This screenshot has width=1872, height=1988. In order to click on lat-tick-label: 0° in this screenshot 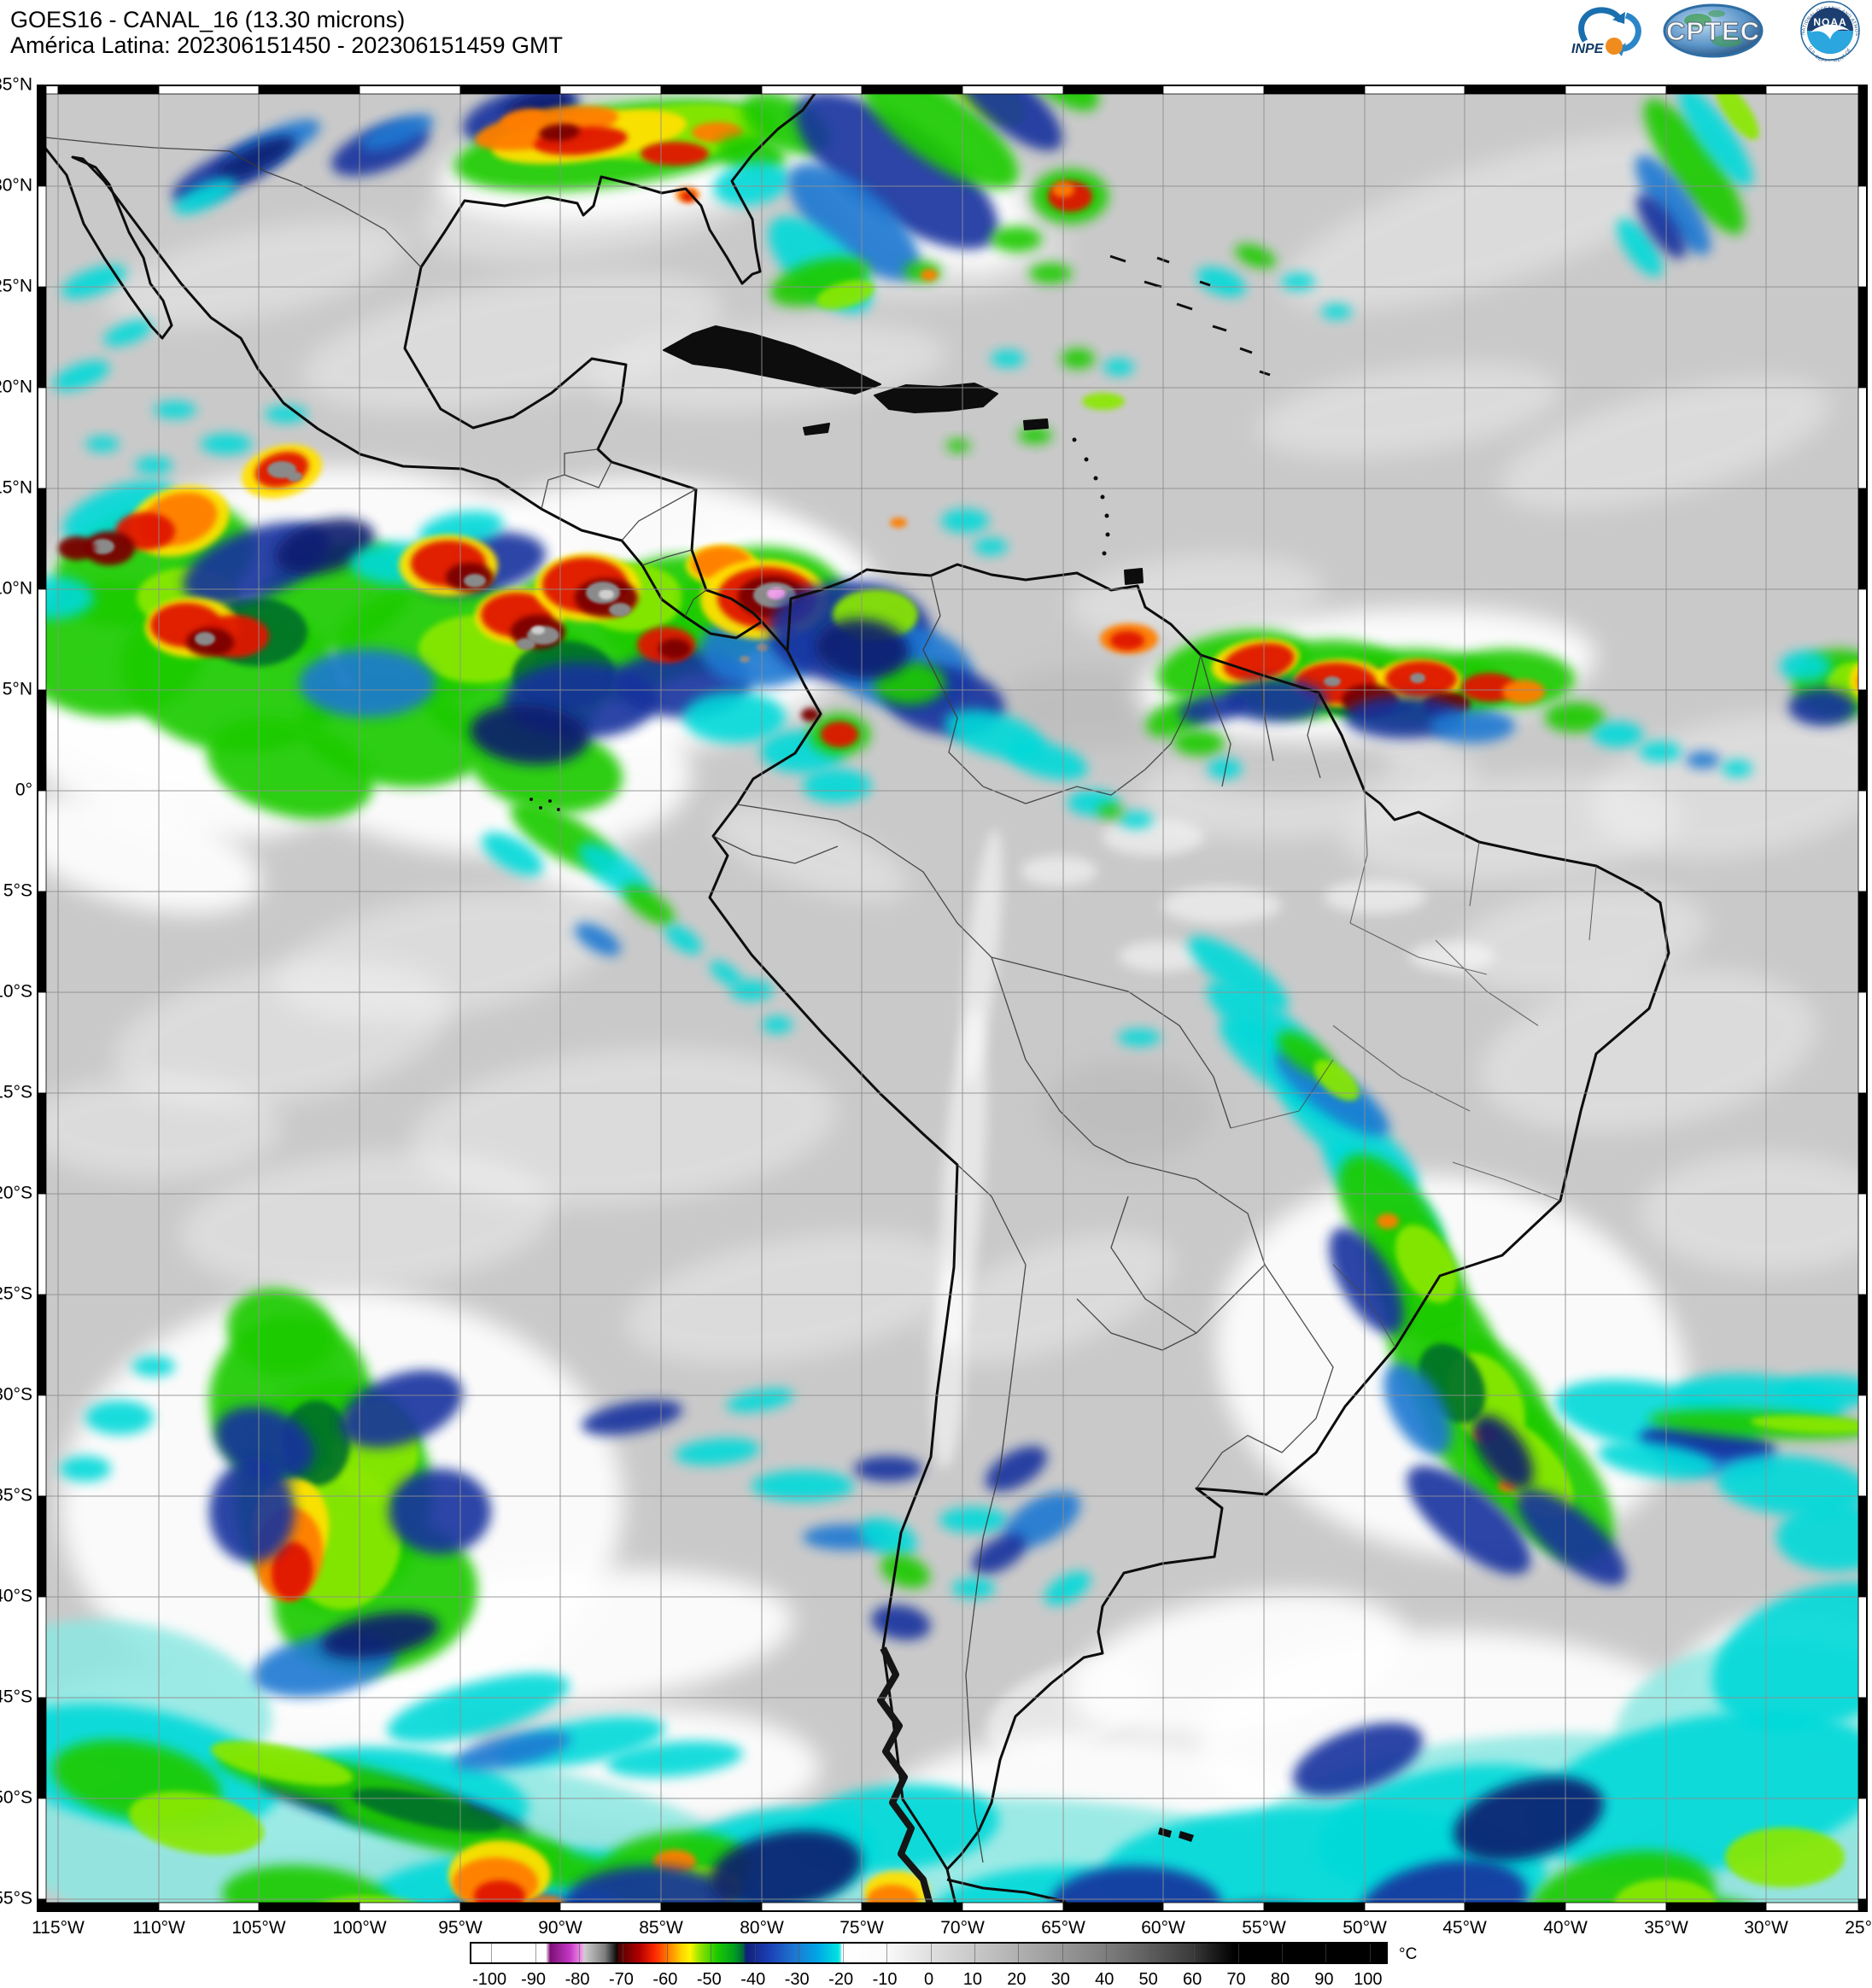, I will do `click(23, 790)`.